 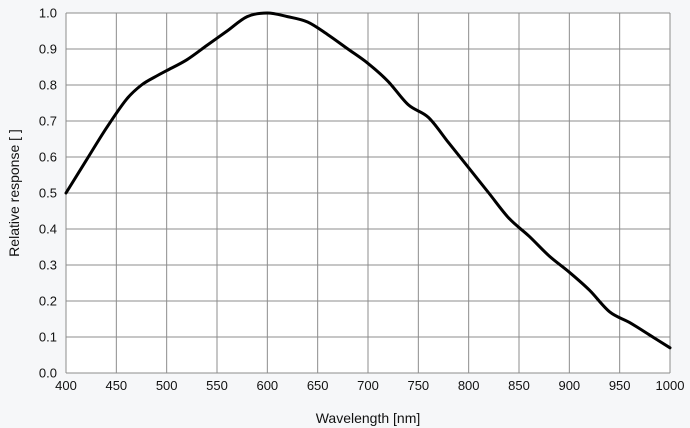 What do you see at coordinates (48, 85) in the screenshot?
I see `y-tick-label: 0.8` at bounding box center [48, 85].